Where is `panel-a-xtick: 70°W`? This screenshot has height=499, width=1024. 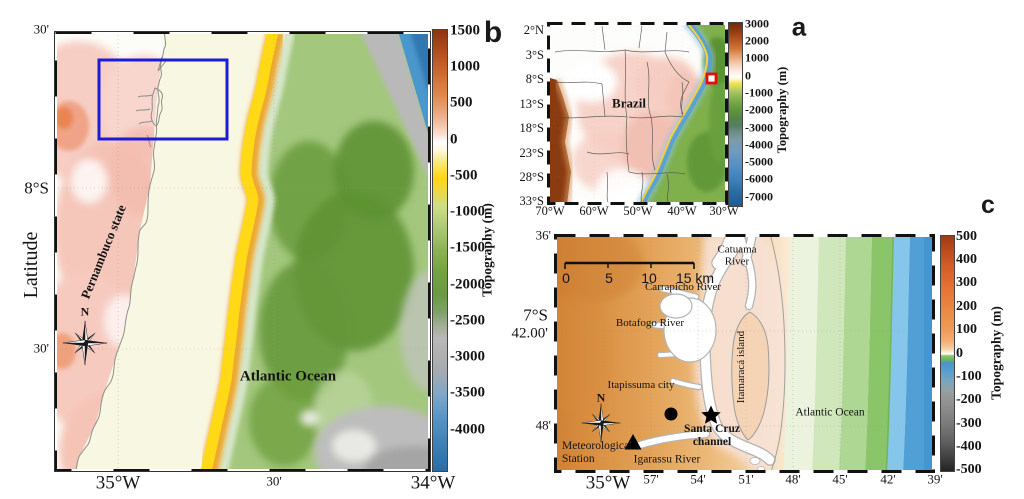 panel-a-xtick: 70°W is located at coordinates (550, 211).